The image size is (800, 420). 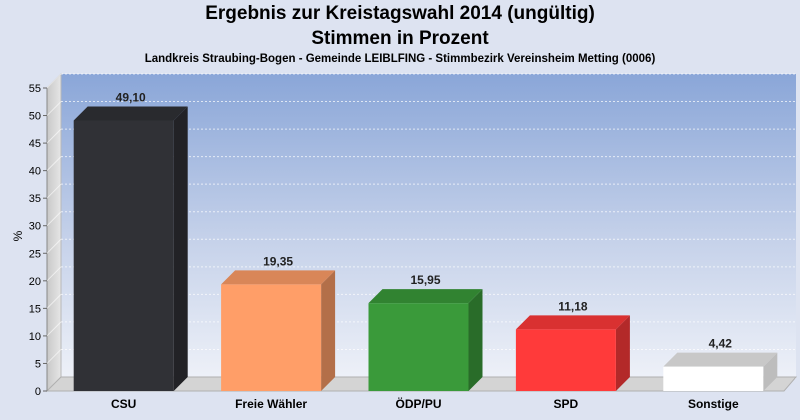 What do you see at coordinates (123, 404) in the screenshot?
I see `x-tick-label: CSU` at bounding box center [123, 404].